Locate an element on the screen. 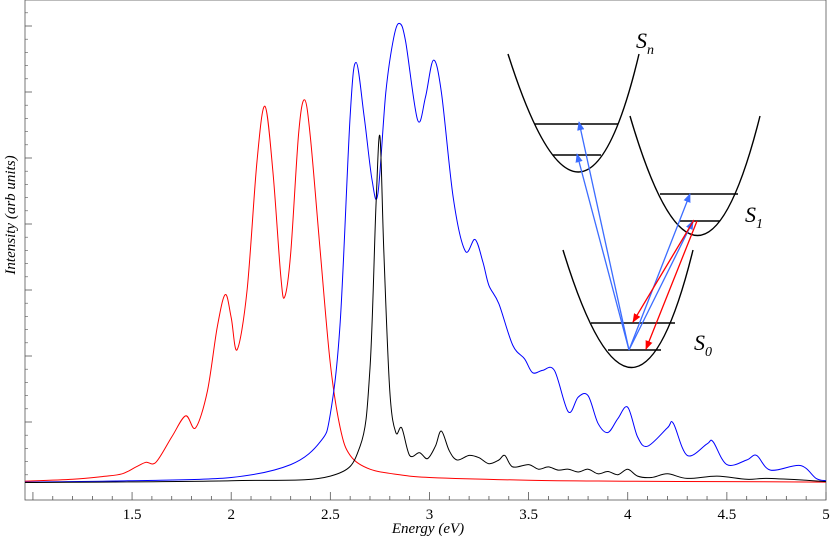  x-tick-label: 5 is located at coordinates (826, 515).